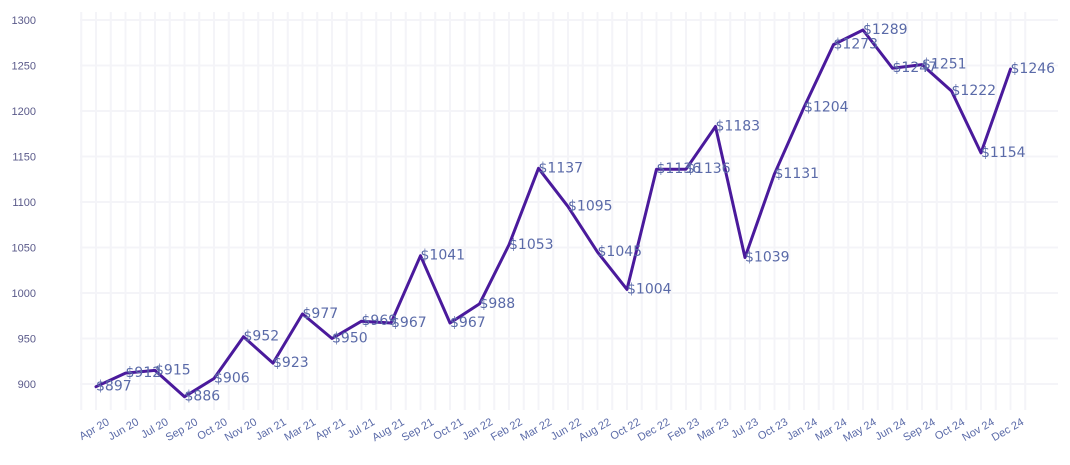 The width and height of the screenshot is (1070, 465). I want to click on y-tick-label: 1000, so click(24, 294).